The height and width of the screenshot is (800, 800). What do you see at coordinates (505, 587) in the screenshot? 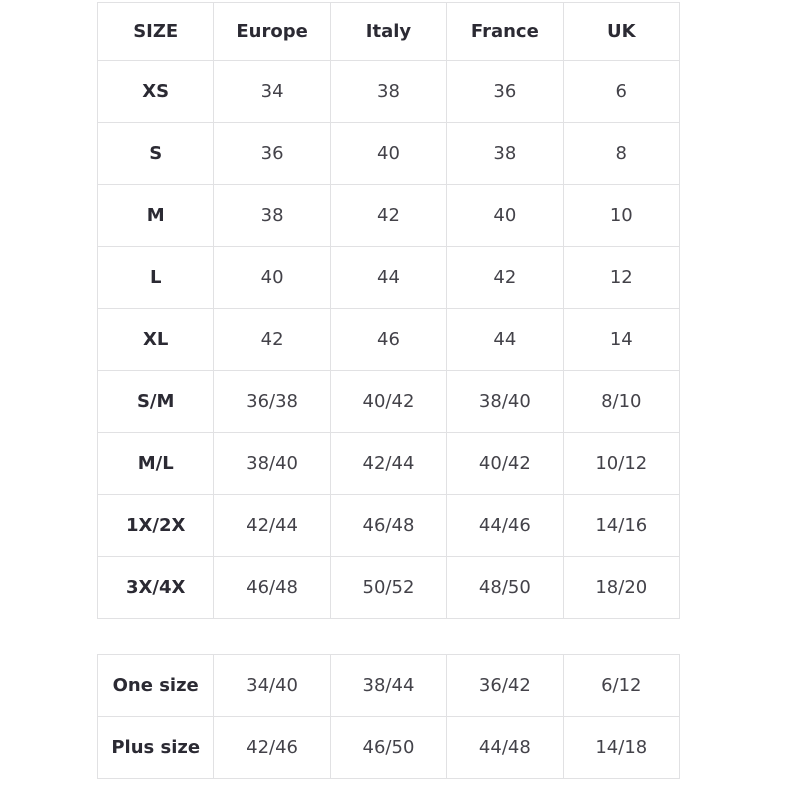
I see `cell-france: 48/50` at bounding box center [505, 587].